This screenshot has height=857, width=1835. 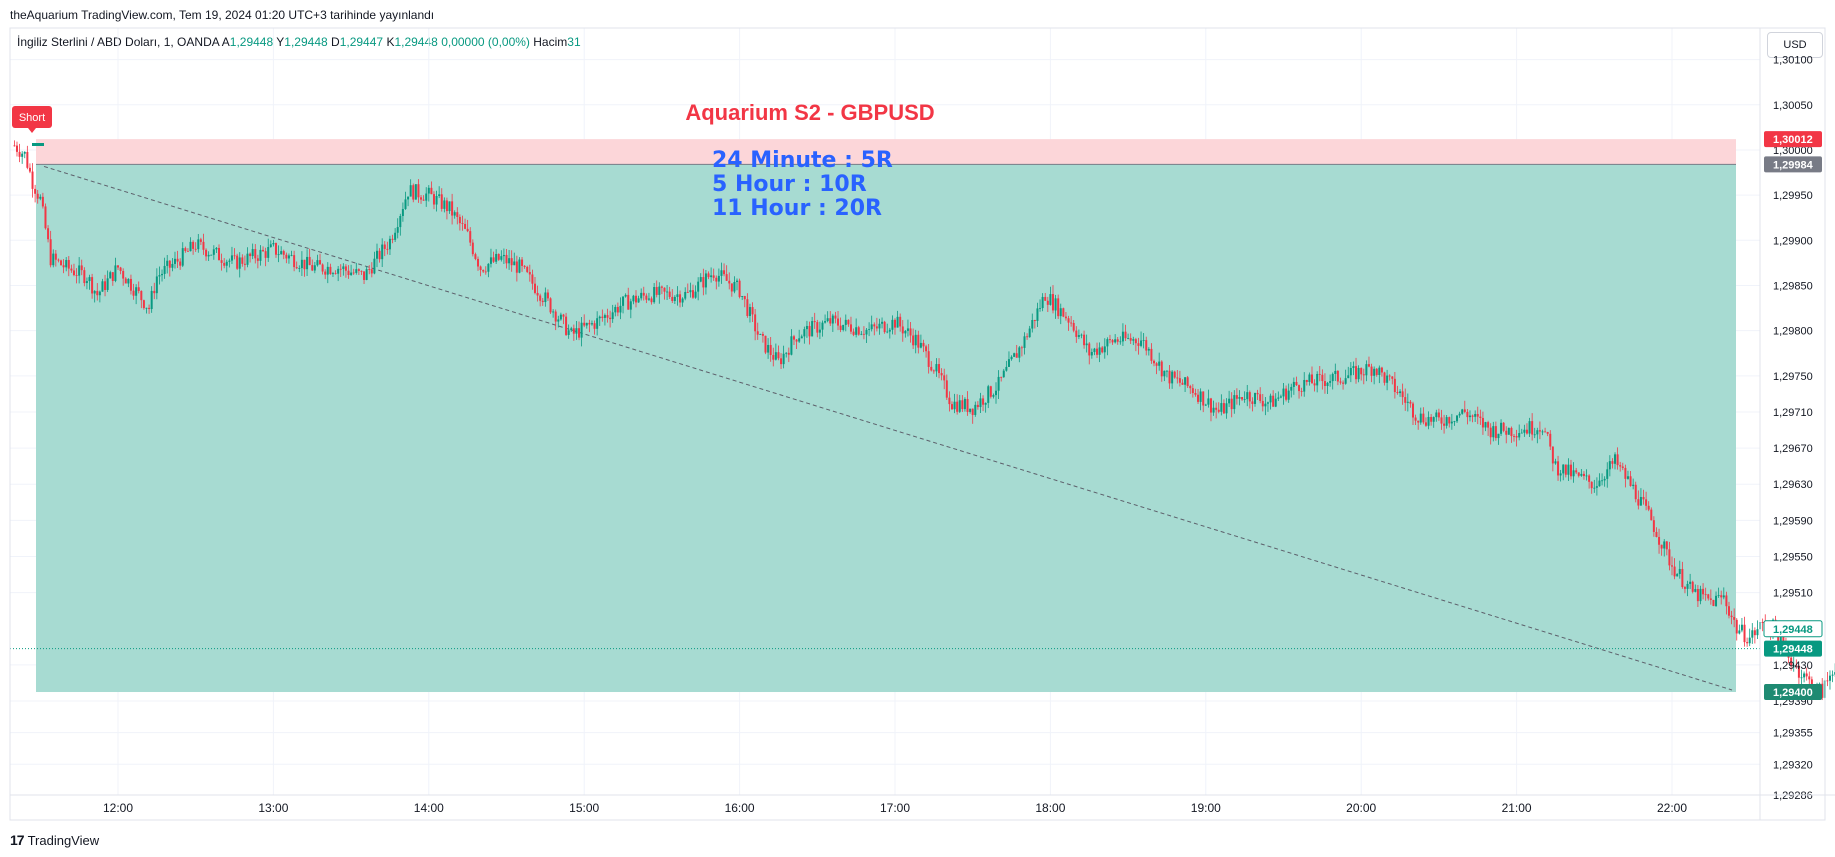 I want to click on currency-button: USD, so click(x=1795, y=45).